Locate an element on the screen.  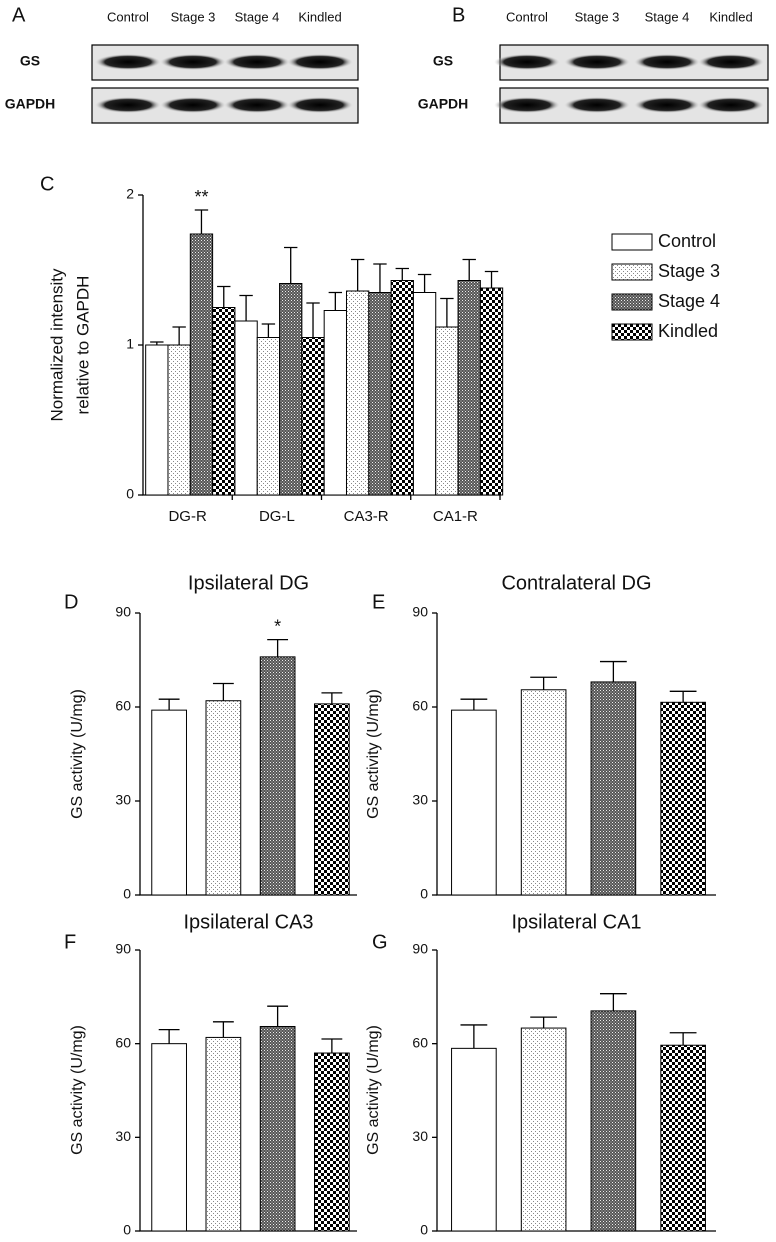
y-tick-label: 2 is located at coordinates (130, 194).